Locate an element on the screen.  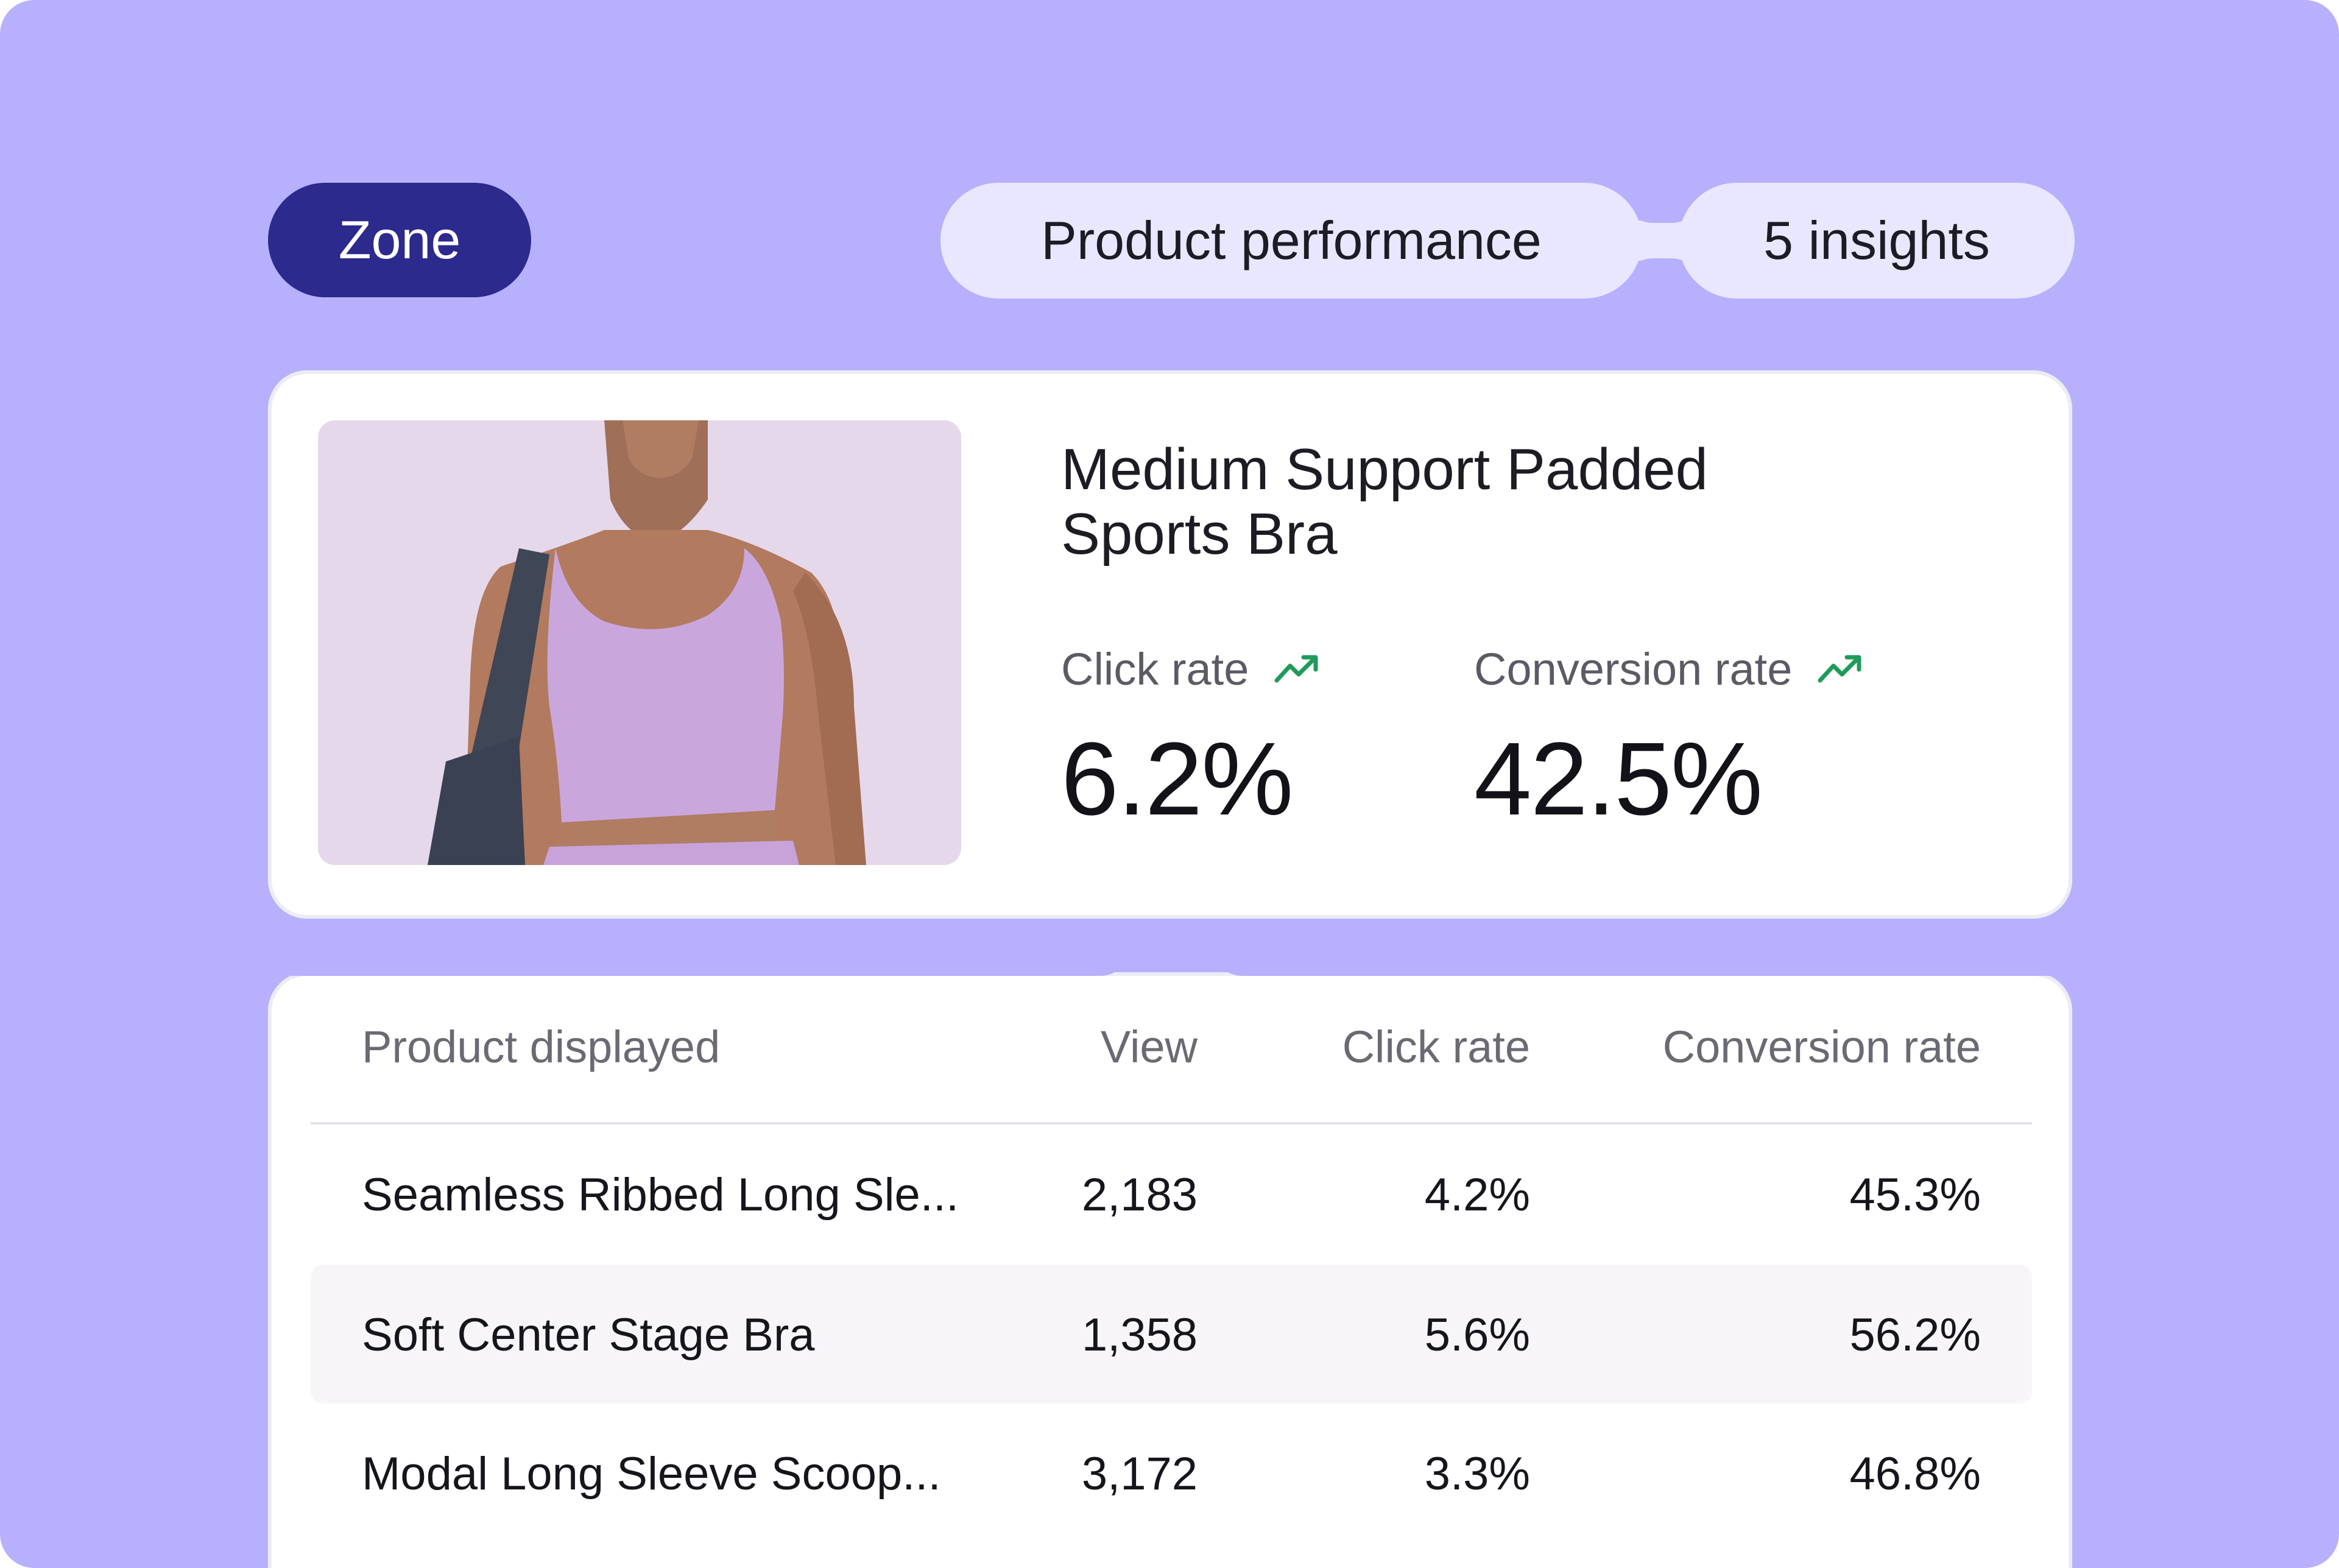
product-performance-pill: Product performance is located at coordinates (1291, 240).